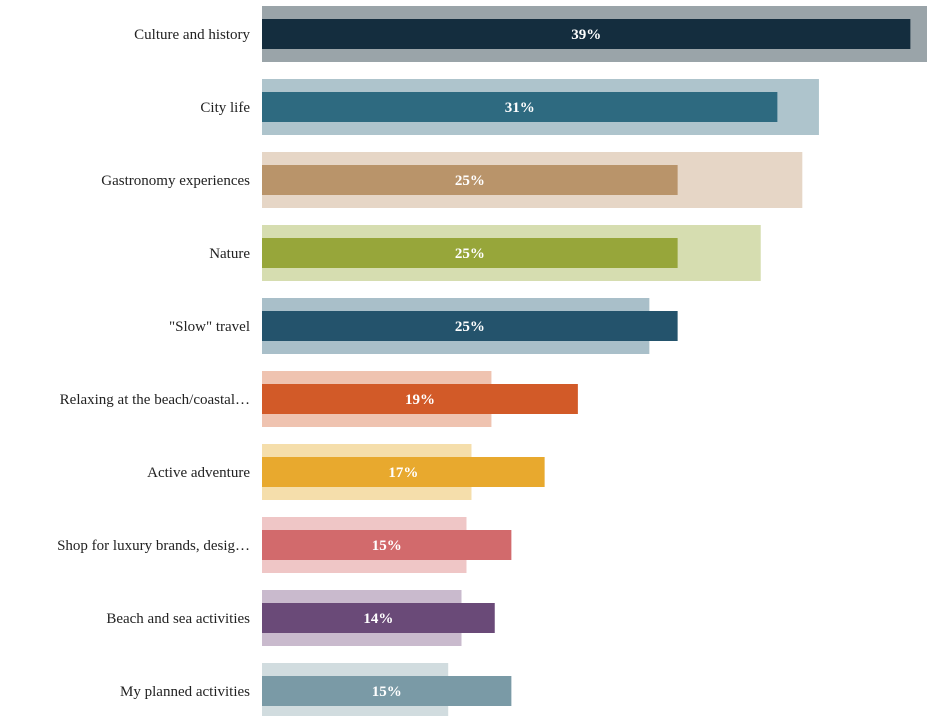 This screenshot has width=927, height=716. I want to click on data-label: 39%, so click(586, 35).